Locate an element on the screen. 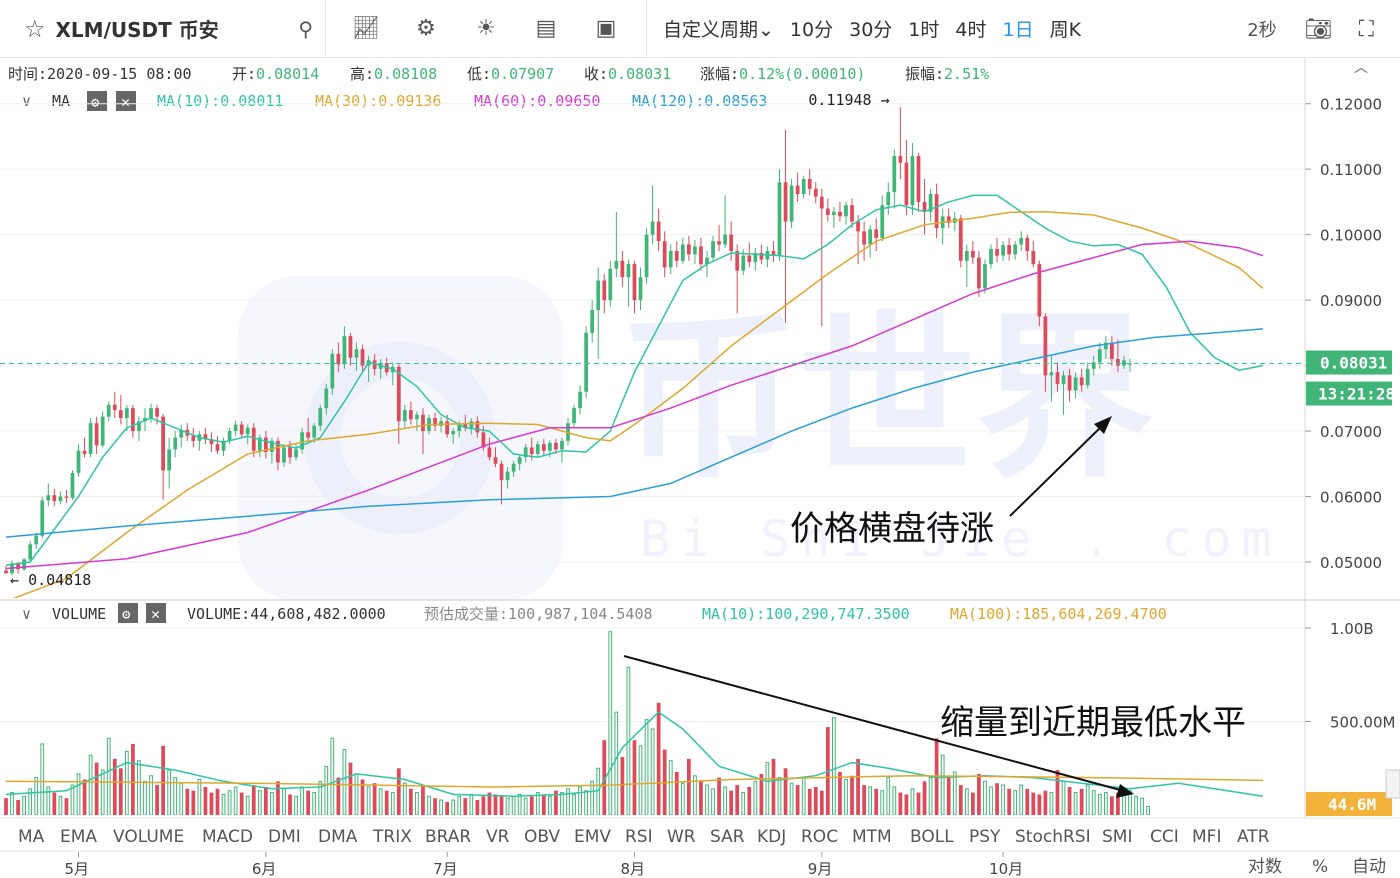 This screenshot has height=878, width=1400. refresh-interval: 2秒 is located at coordinates (1262, 30).